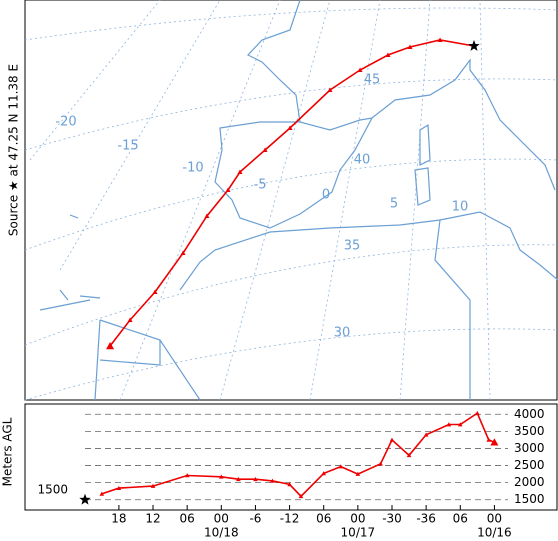 This screenshot has width=558, height=541. What do you see at coordinates (65, 122) in the screenshot?
I see `lon-label: -20` at bounding box center [65, 122].